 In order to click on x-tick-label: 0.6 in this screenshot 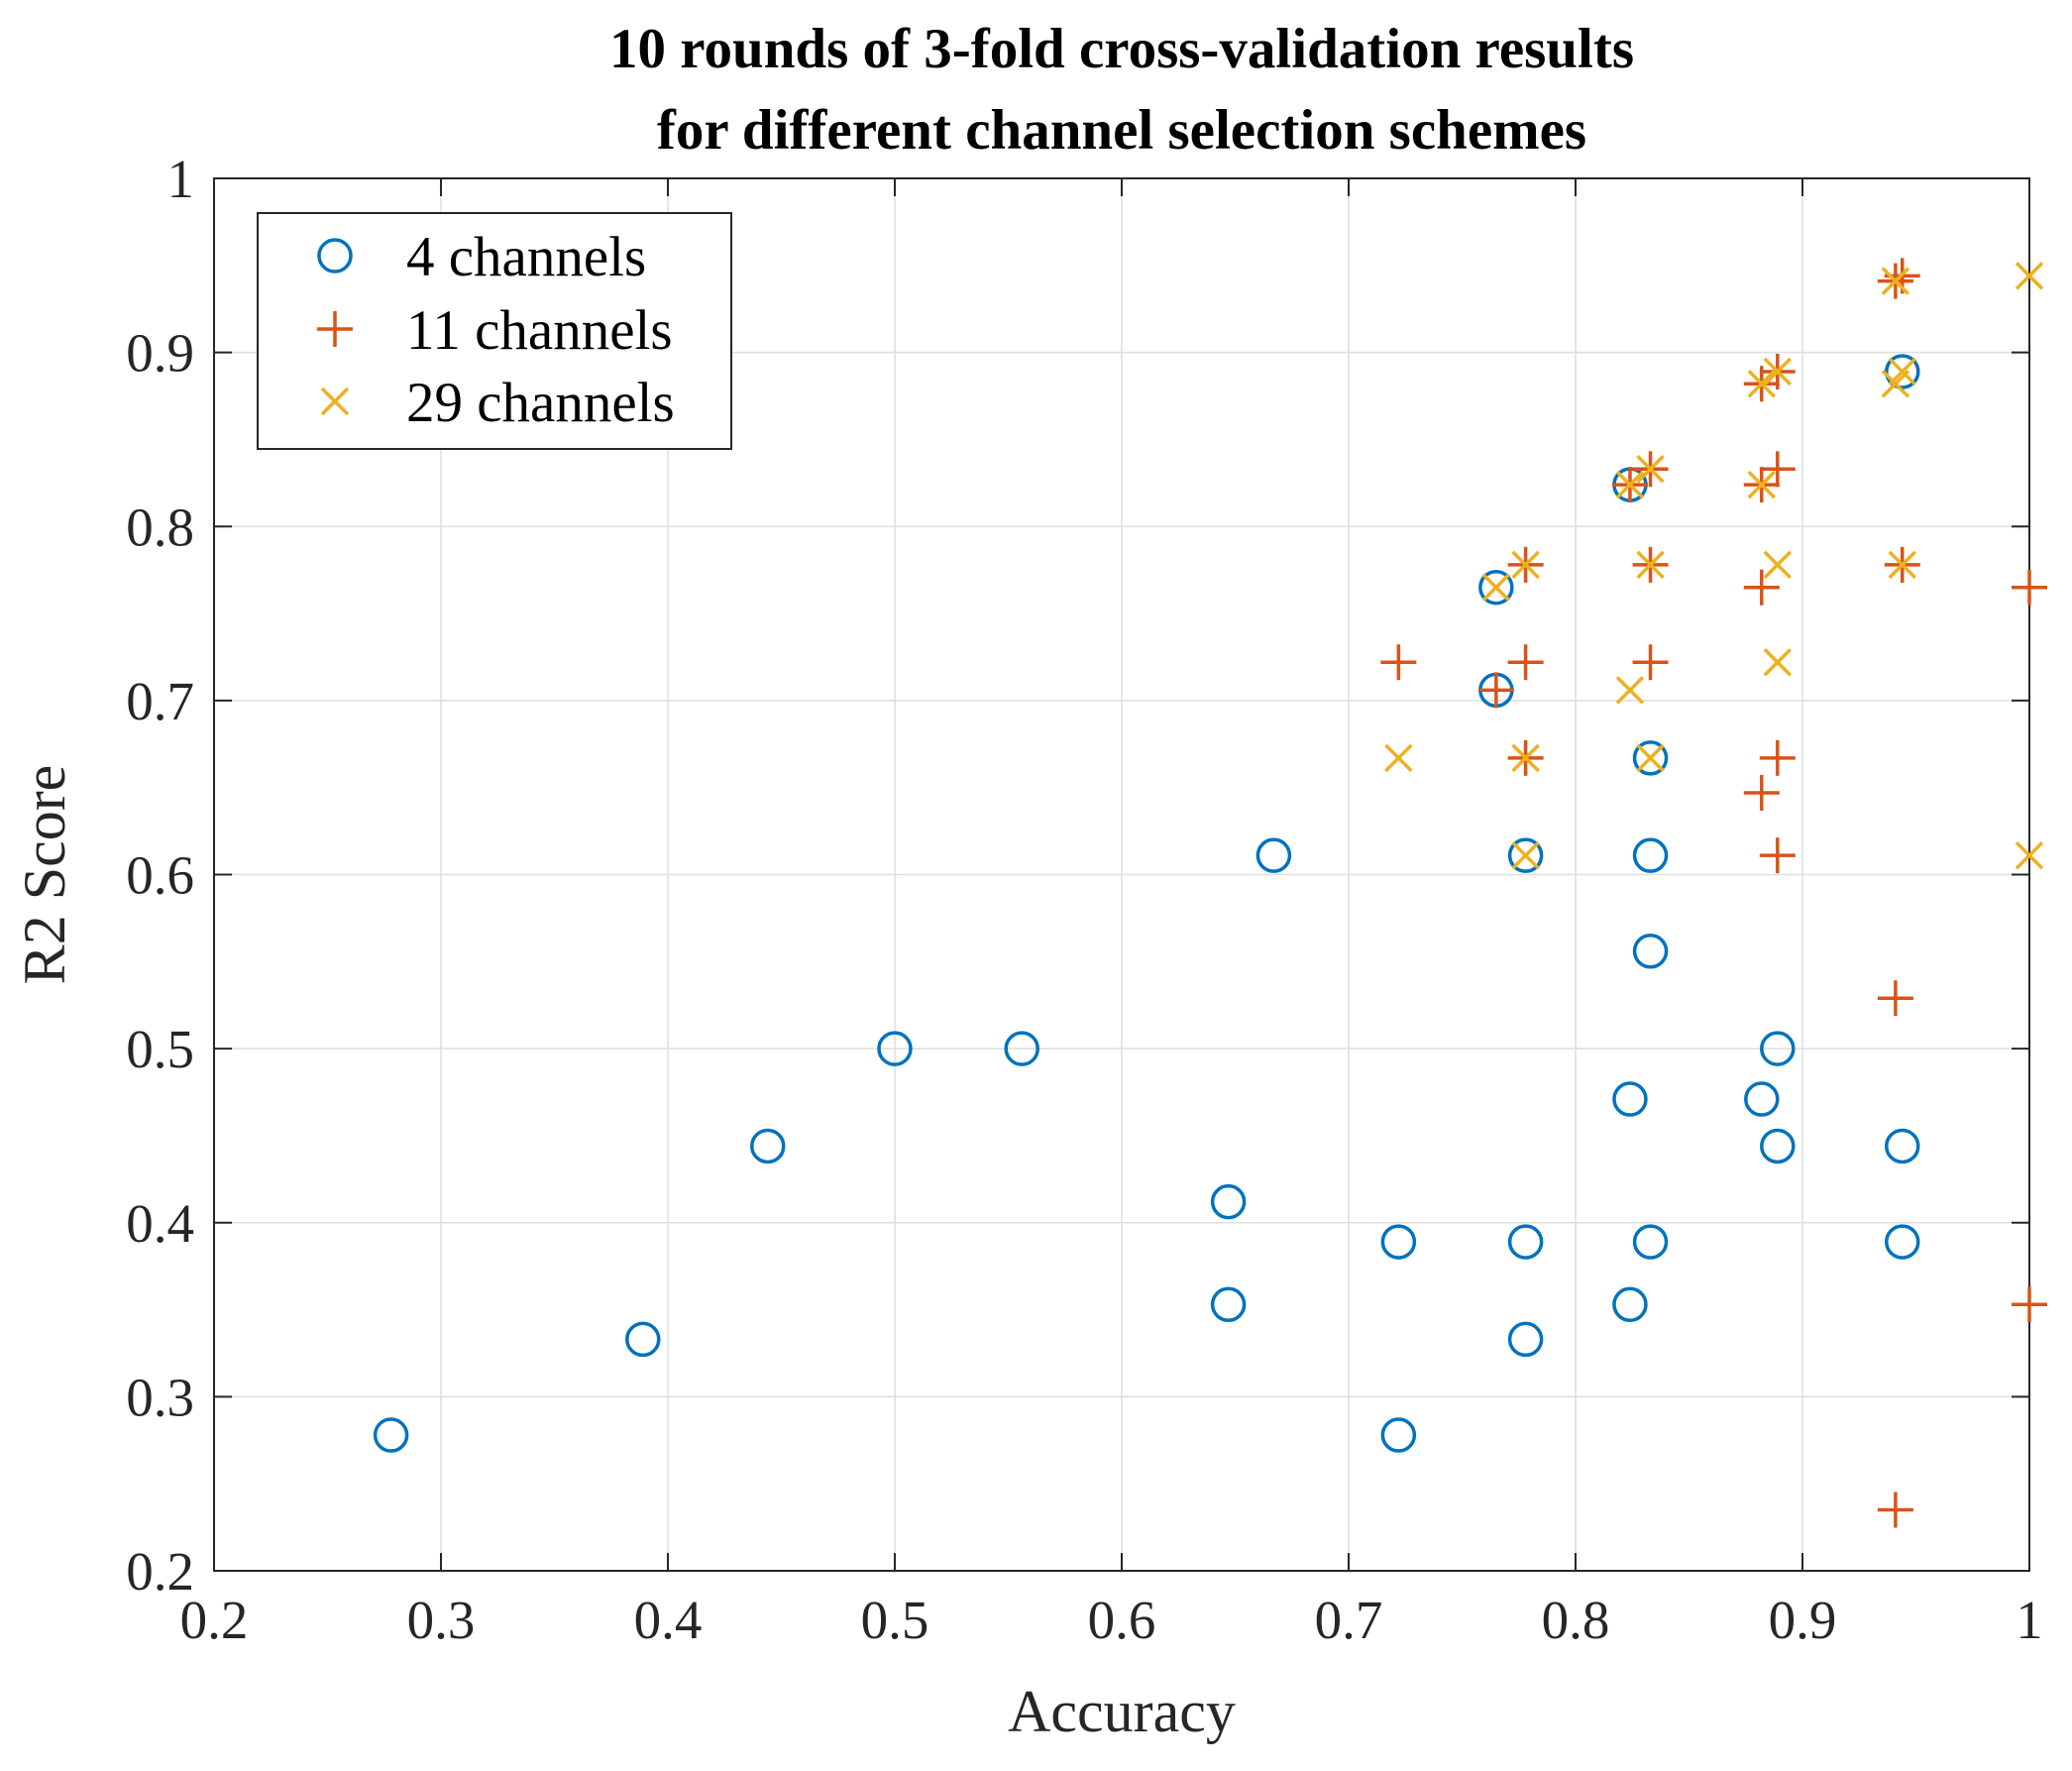, I will do `click(1122, 1620)`.